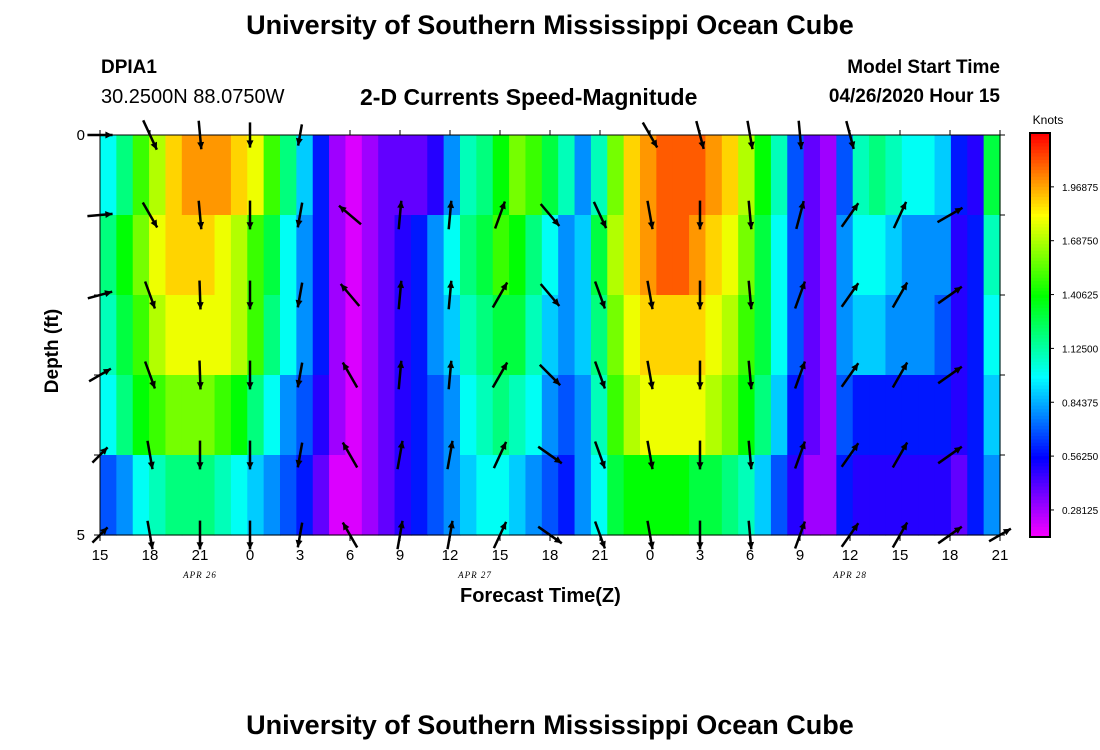 The width and height of the screenshot is (1100, 750). Describe the element at coordinates (1048, 120) in the screenshot. I see `colorbar-label: Knots` at that location.